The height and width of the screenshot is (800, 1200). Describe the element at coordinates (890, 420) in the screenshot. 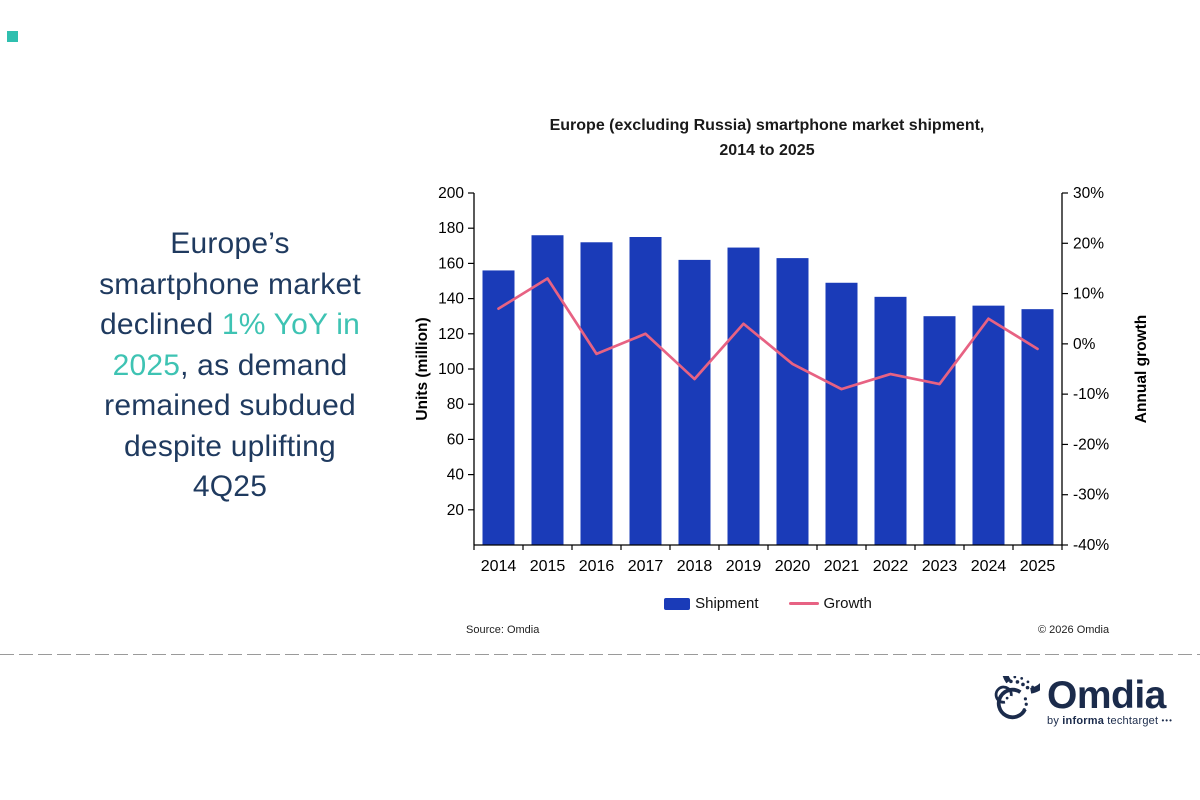

I see `shipment-bar-2022` at that location.